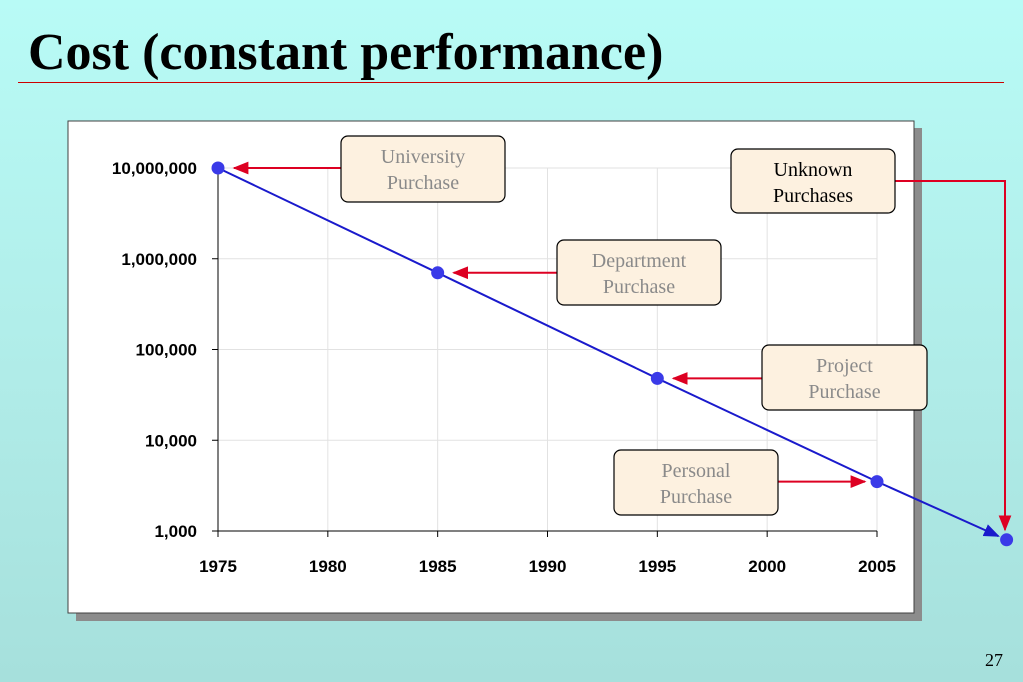 The width and height of the screenshot is (1023, 682). I want to click on callout-department-purchase: Department Purchase, so click(639, 272).